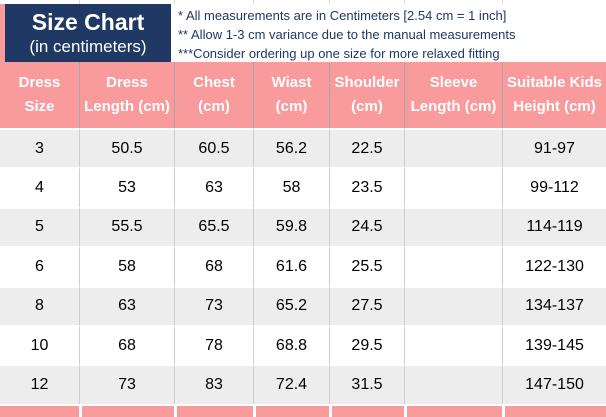 Image resolution: width=606 pixels, height=417 pixels. What do you see at coordinates (366, 187) in the screenshot?
I see `table-cell: 23.5` at bounding box center [366, 187].